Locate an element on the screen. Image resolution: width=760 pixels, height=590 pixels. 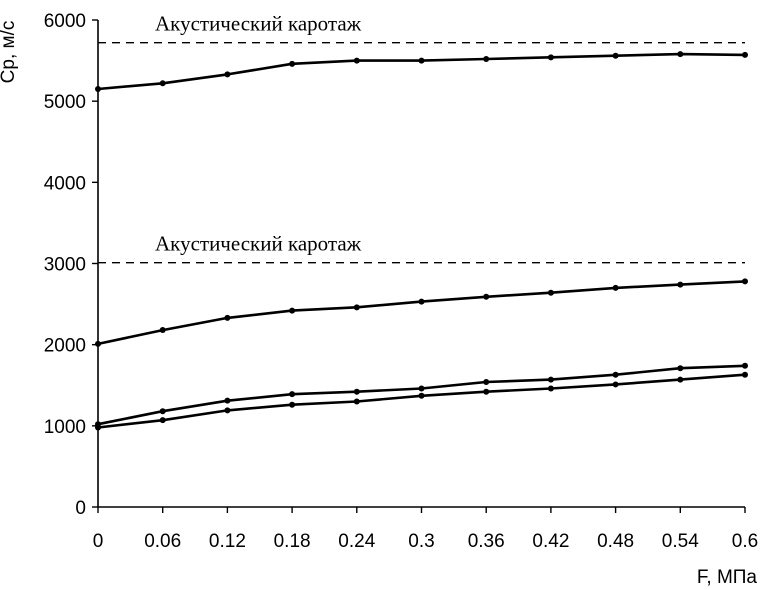
y-tick-label: 5000 is located at coordinates (65, 102).